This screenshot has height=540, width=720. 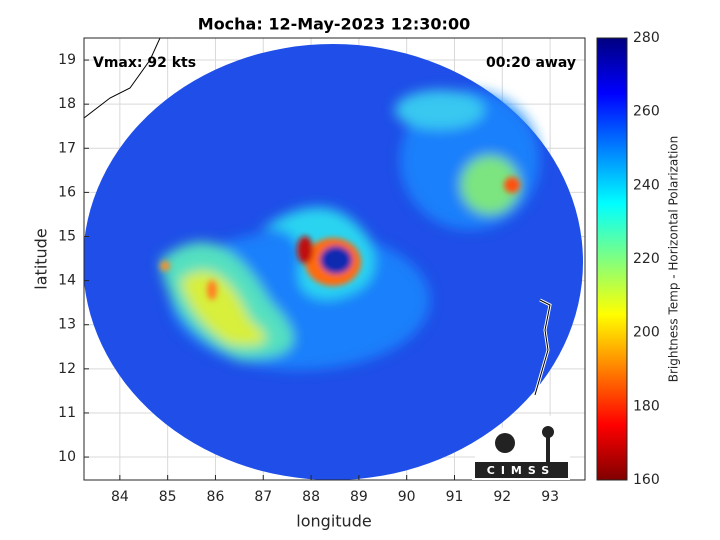 I want to click on x-tick-label: 91, so click(x=455, y=497).